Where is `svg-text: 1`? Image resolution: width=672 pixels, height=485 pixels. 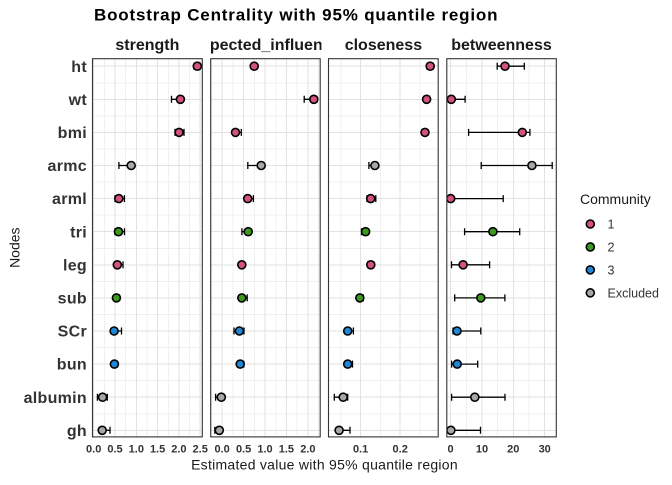
svg-text: 1 is located at coordinates (611, 225).